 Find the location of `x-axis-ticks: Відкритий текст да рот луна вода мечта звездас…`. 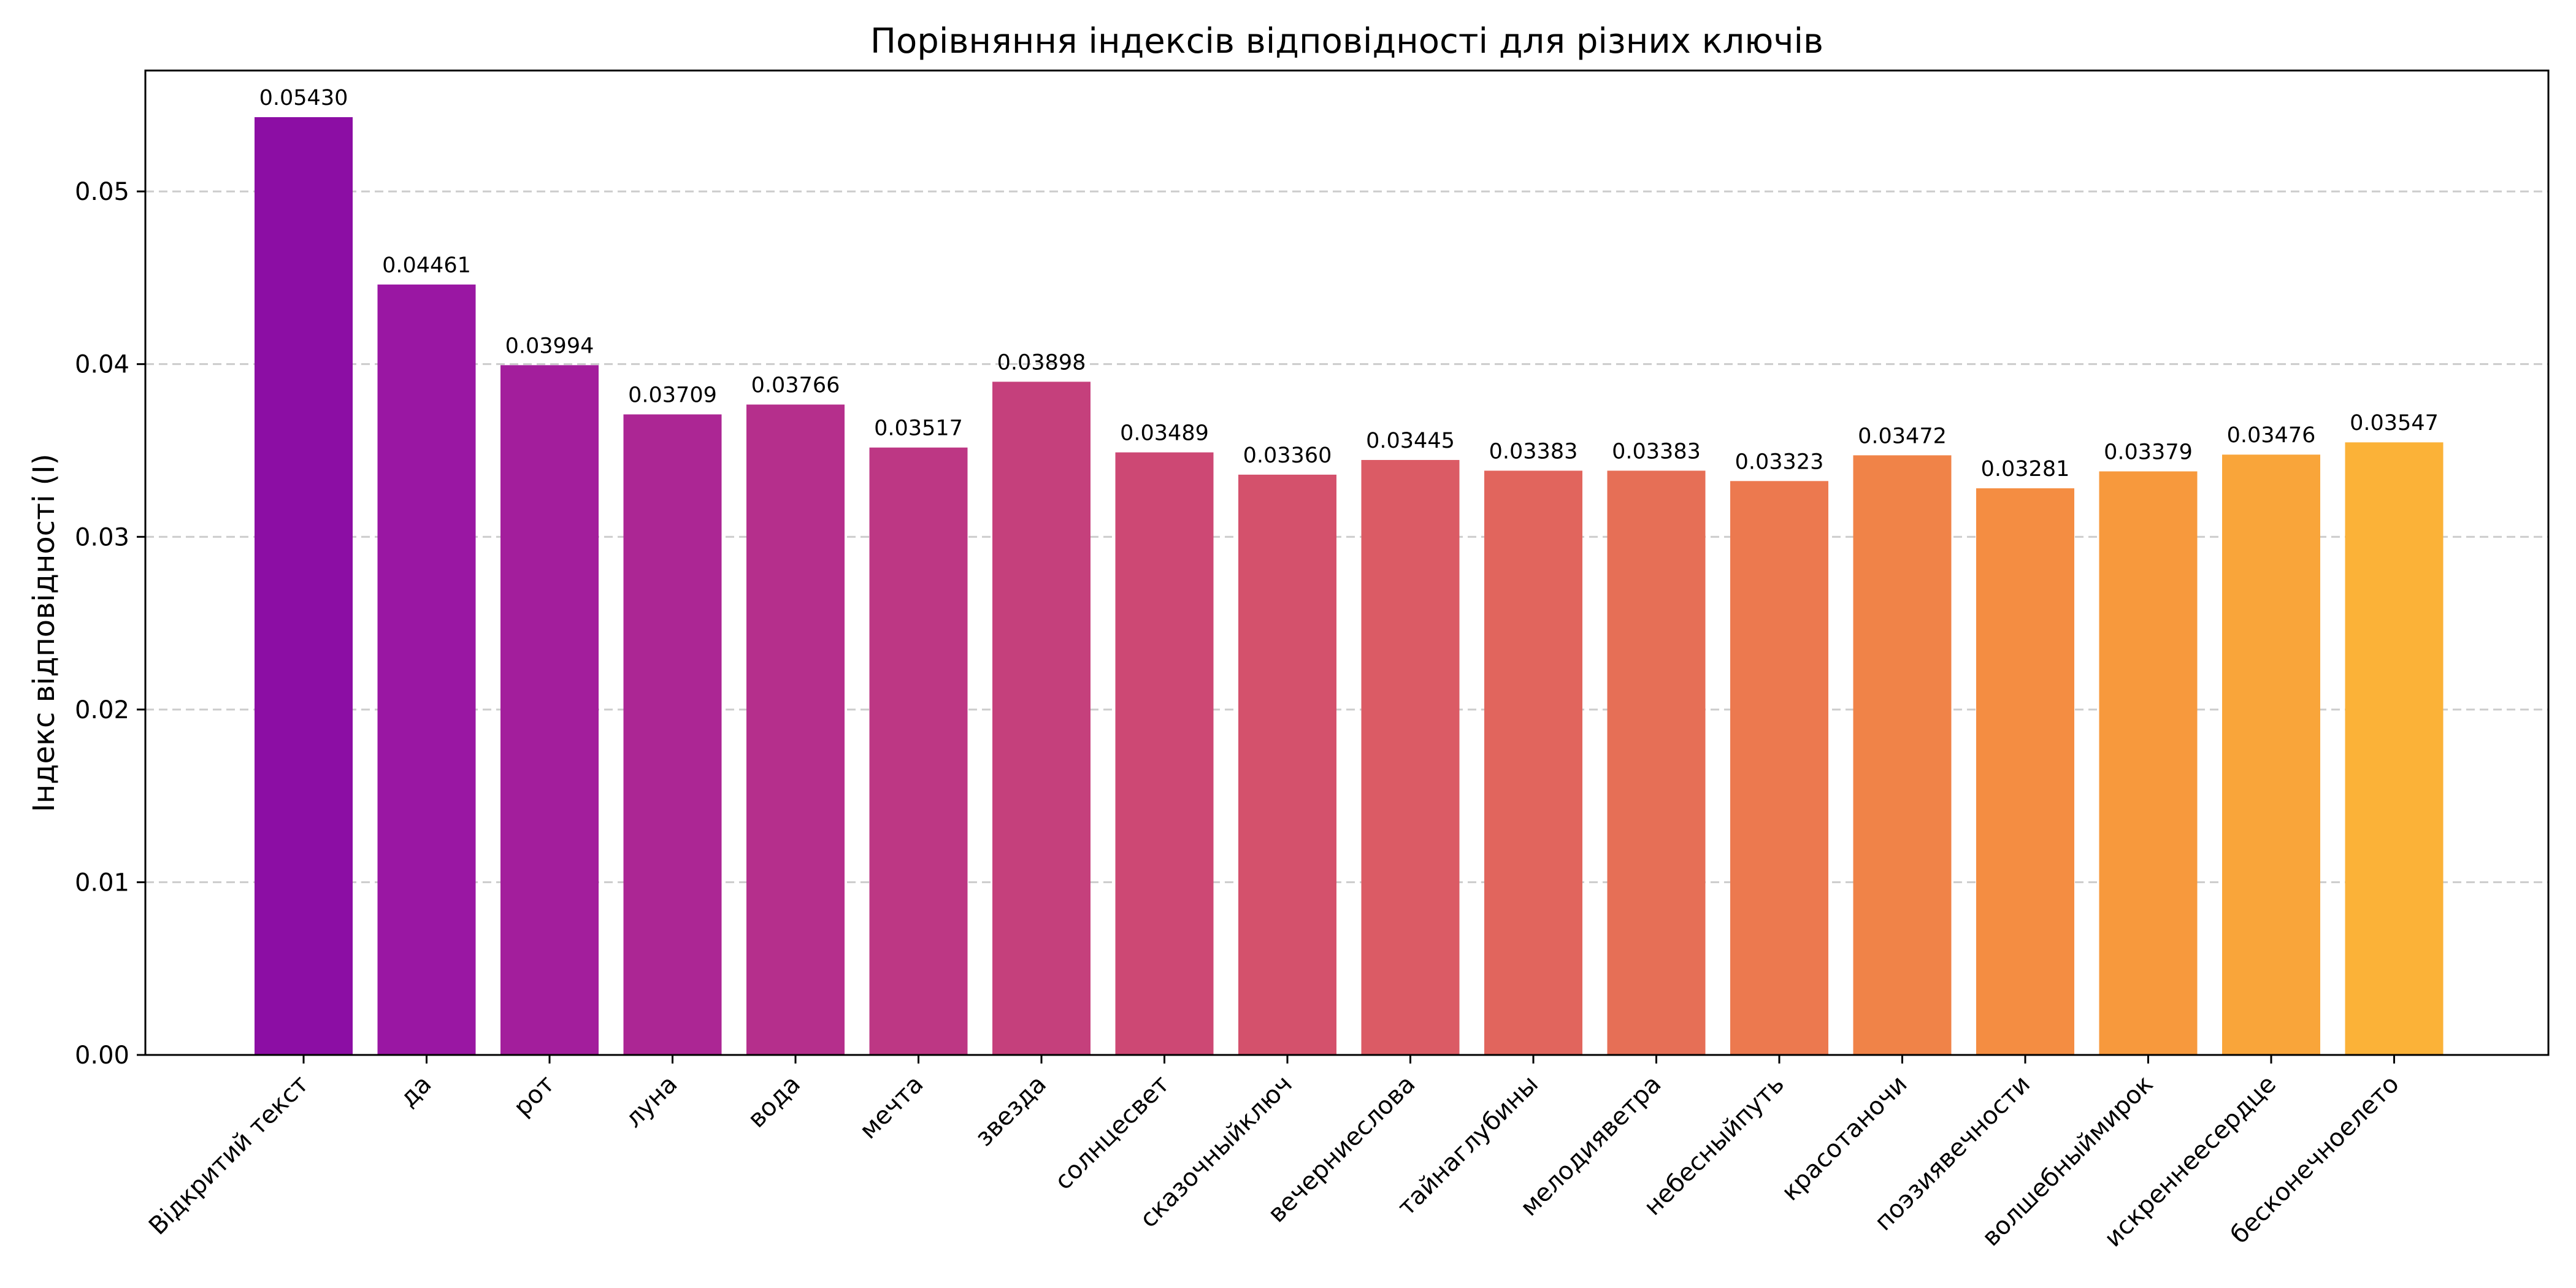

x-axis-ticks: Відкритий текст да рот луна вода мечта звездас… is located at coordinates (1274, 1153).